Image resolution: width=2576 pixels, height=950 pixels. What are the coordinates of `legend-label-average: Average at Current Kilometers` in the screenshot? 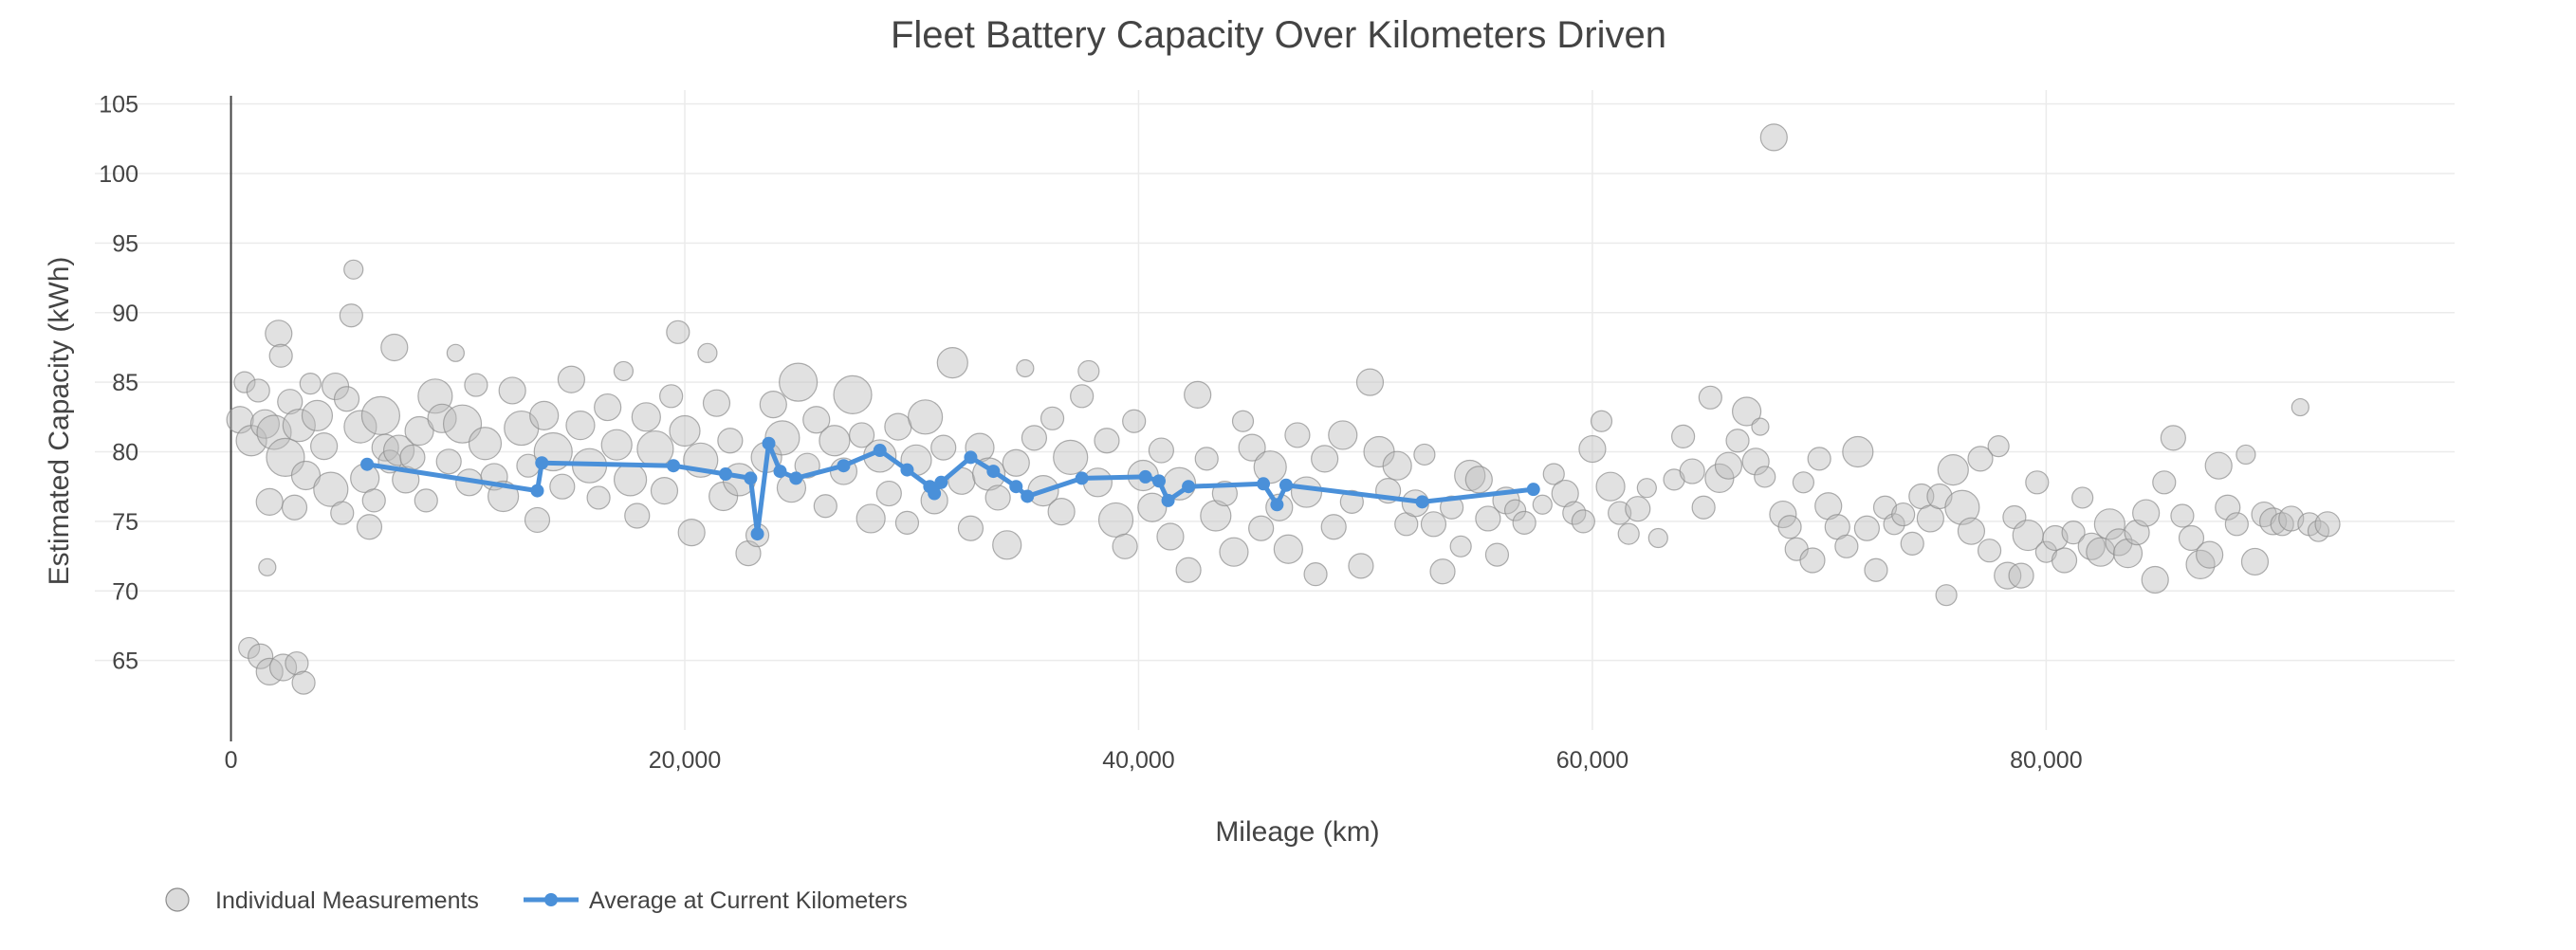 It's located at (748, 900).